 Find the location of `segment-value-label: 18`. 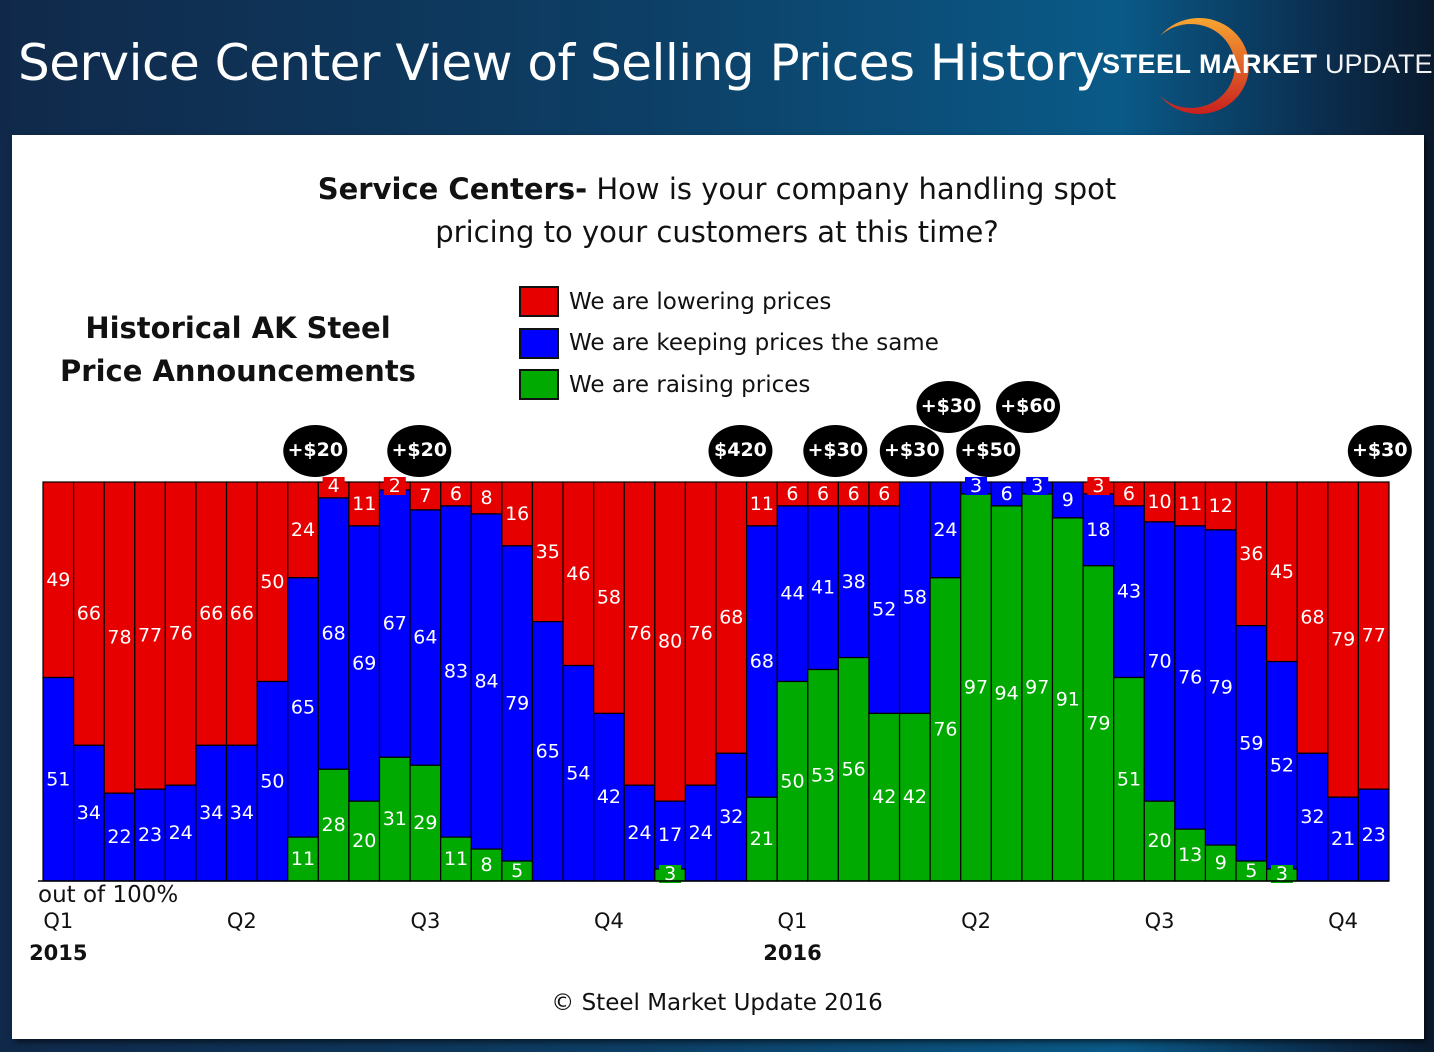

segment-value-label: 18 is located at coordinates (1098, 530).